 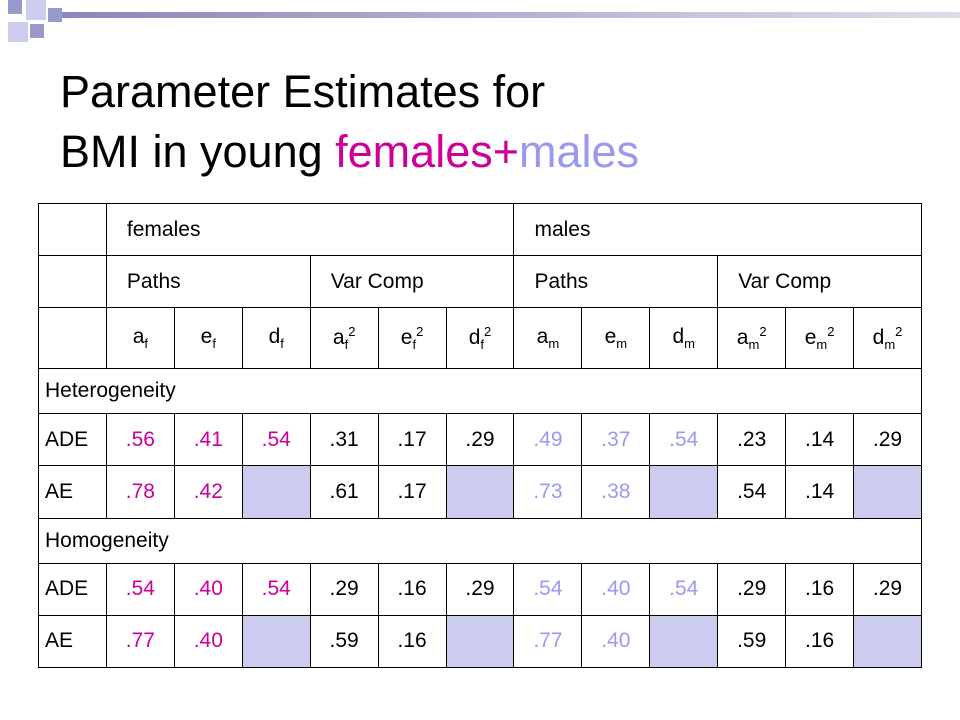 What do you see at coordinates (548, 440) in the screenshot?
I see `value-cell: .49` at bounding box center [548, 440].